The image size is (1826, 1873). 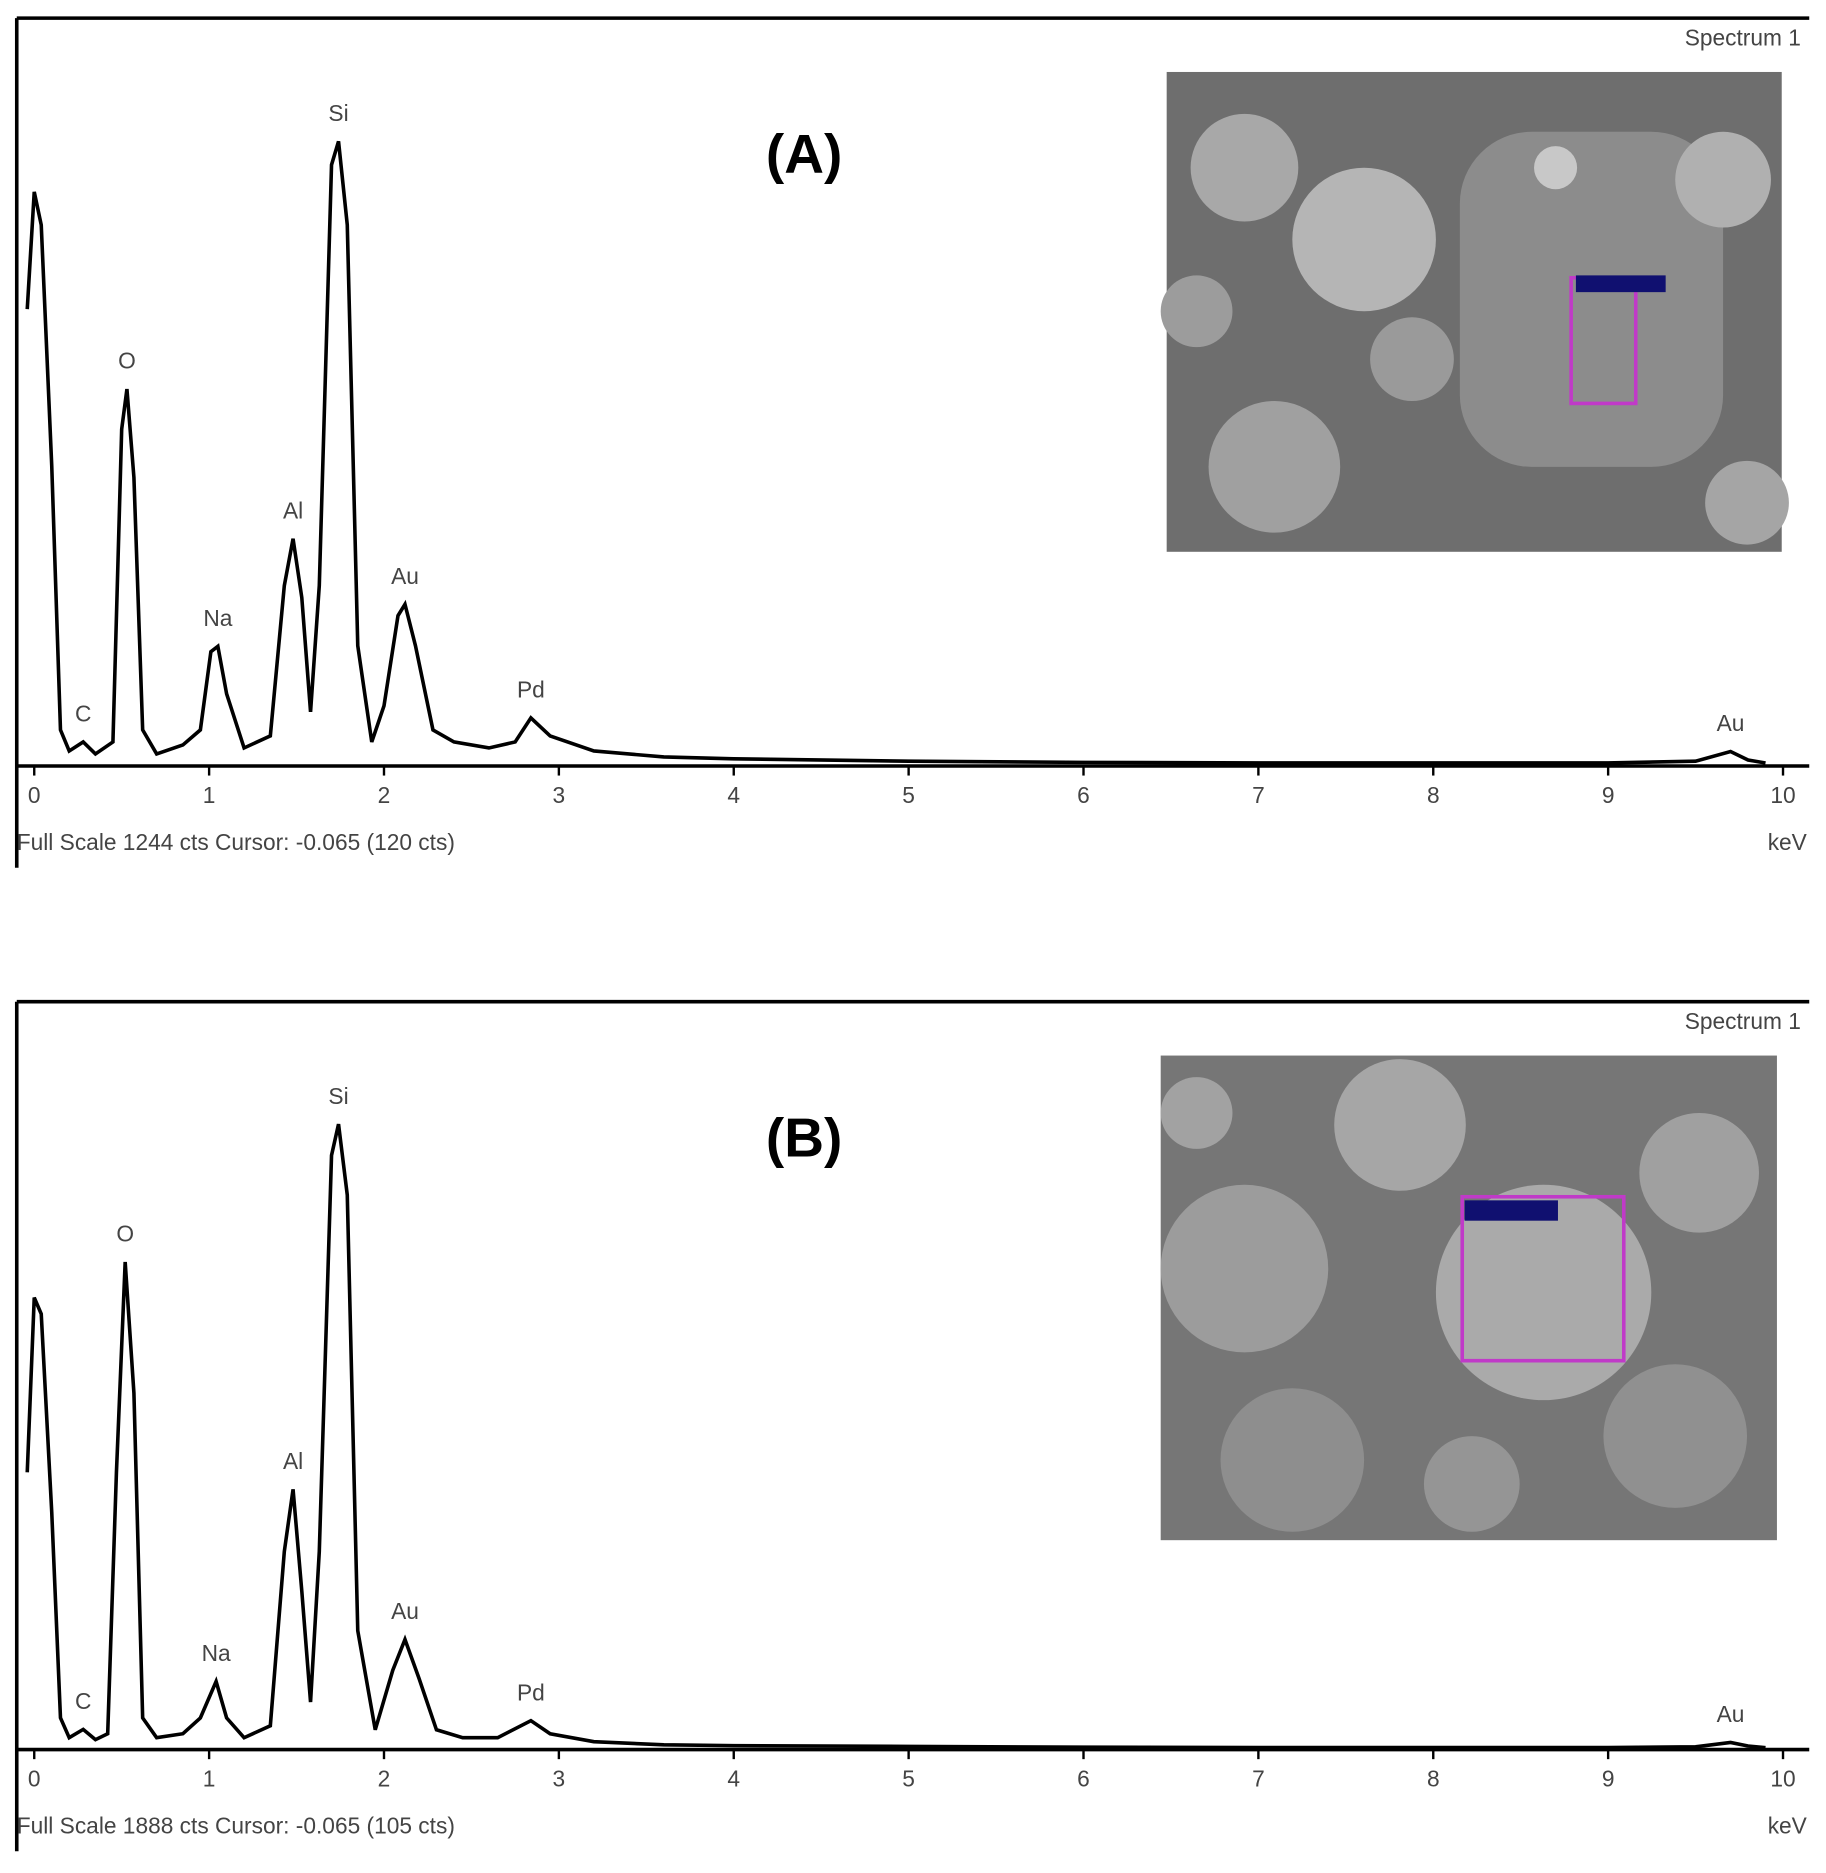 I want to click on sem-inset-b, so click(x=1468, y=1298).